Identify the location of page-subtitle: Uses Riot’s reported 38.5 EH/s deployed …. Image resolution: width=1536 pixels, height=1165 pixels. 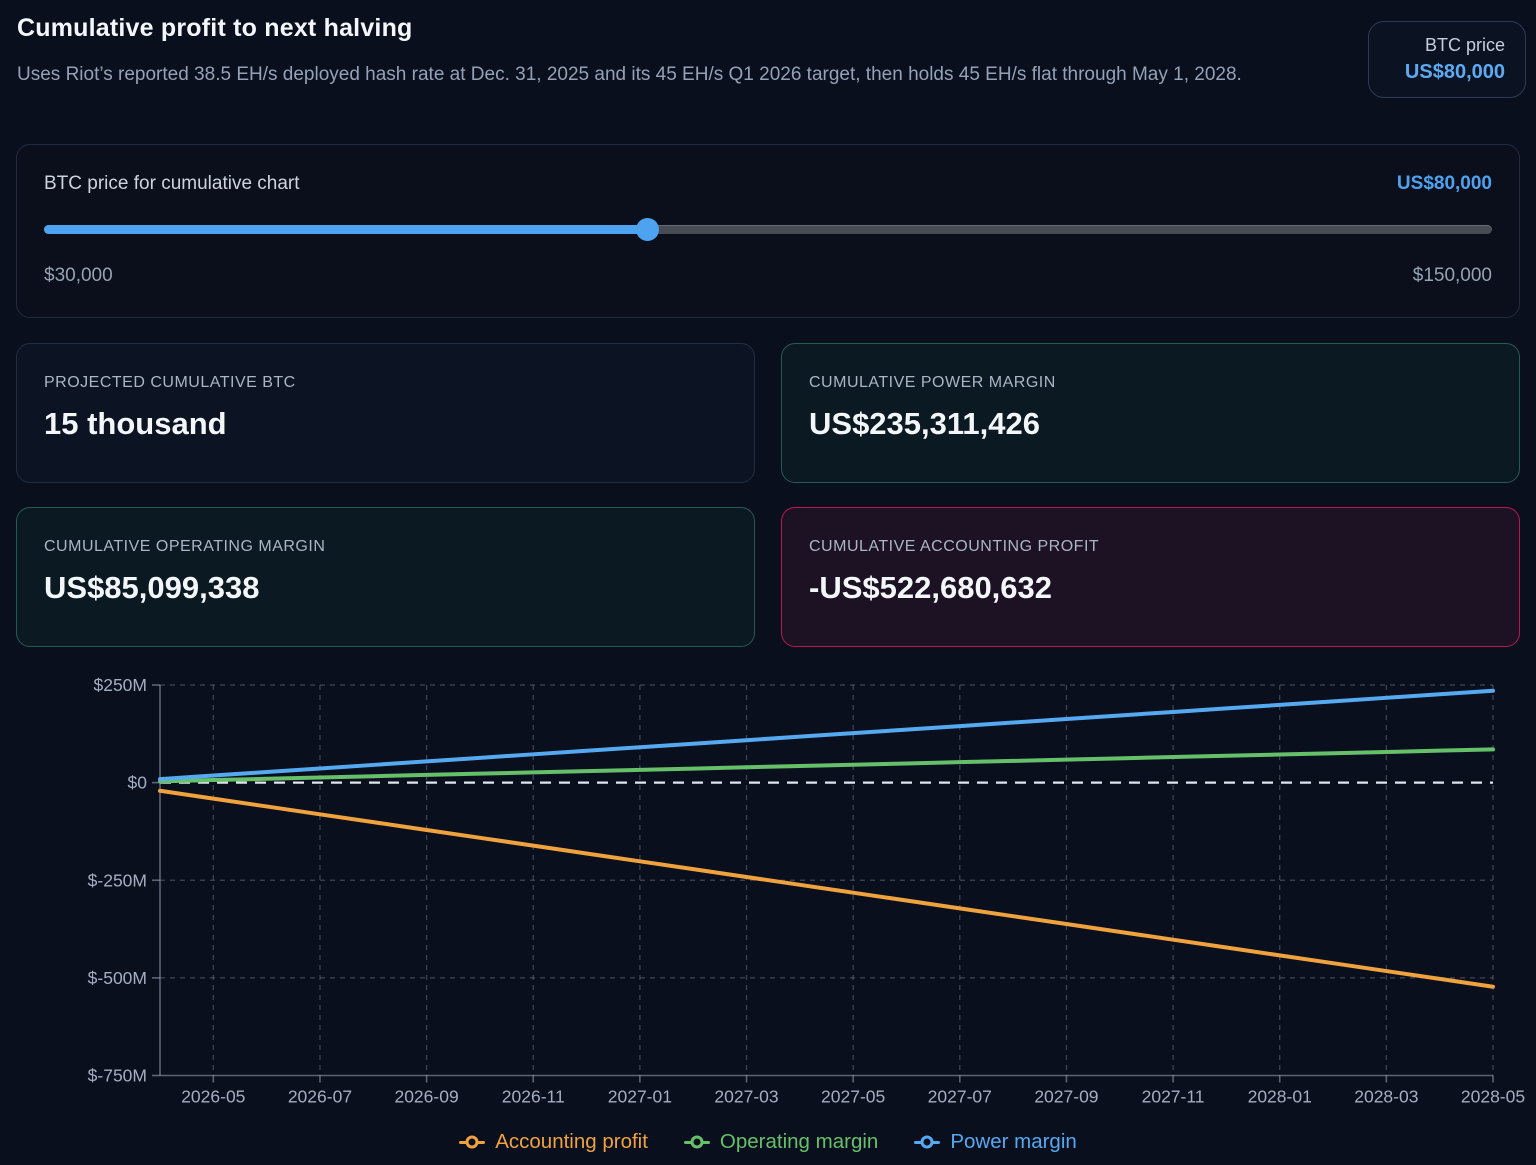
(629, 74).